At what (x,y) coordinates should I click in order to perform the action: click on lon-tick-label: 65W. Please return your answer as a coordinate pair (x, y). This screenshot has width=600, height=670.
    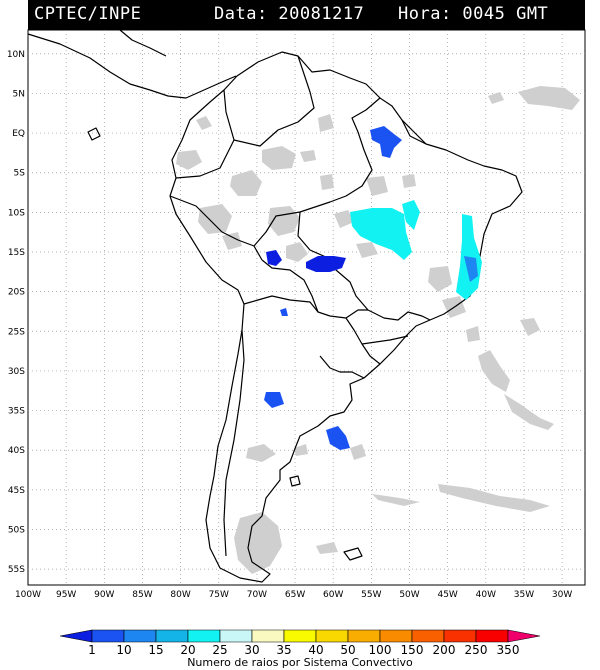
    Looking at the image, I should click on (295, 595).